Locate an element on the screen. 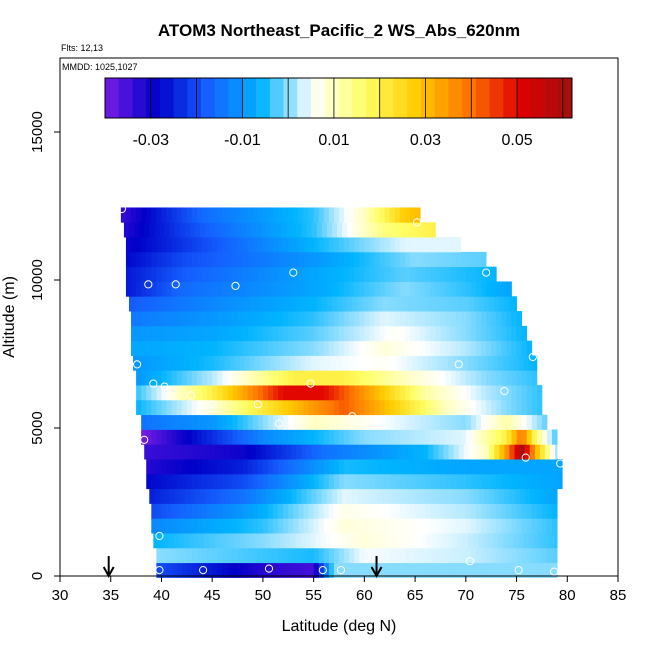  colorbar is located at coordinates (338, 98).